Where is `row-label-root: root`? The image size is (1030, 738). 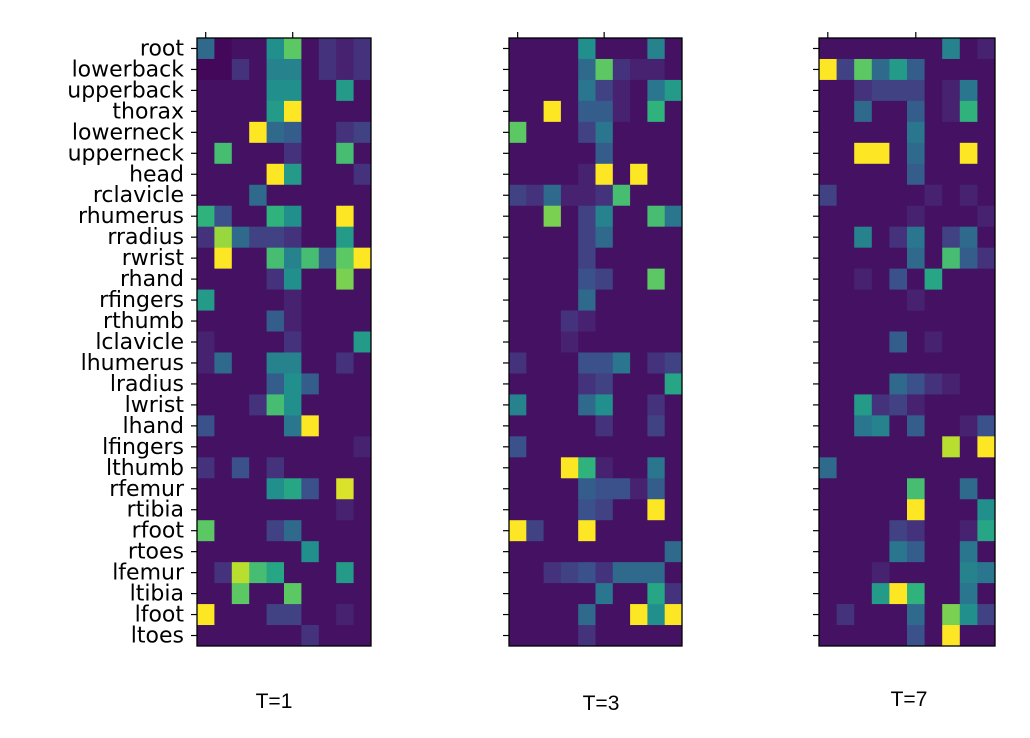
row-label-root: root is located at coordinates (162, 48).